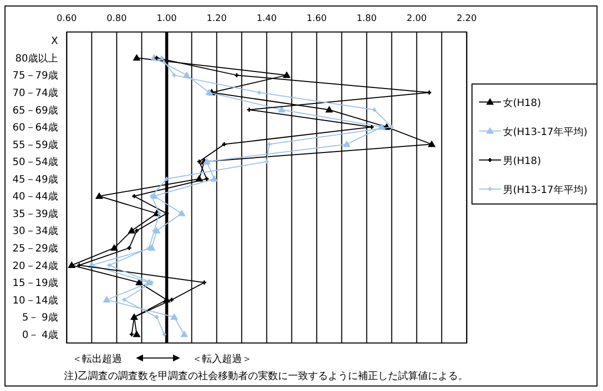 This screenshot has height=391, width=603. What do you see at coordinates (466, 19) in the screenshot?
I see `x-tick-label: 2.20` at bounding box center [466, 19].